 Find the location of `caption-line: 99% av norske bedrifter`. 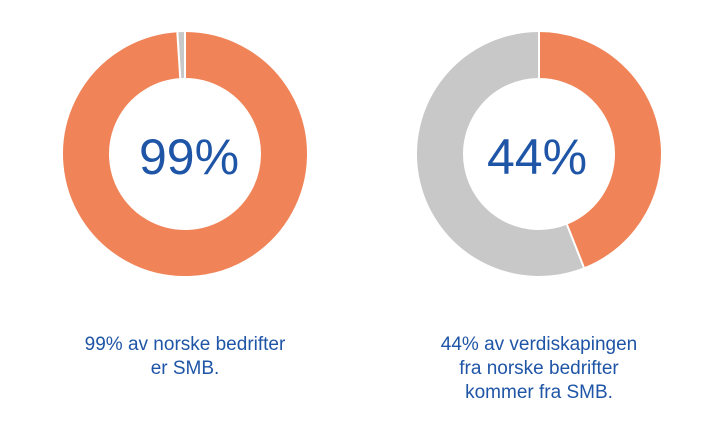

caption-line: 99% av norske bedrifter is located at coordinates (185, 344).